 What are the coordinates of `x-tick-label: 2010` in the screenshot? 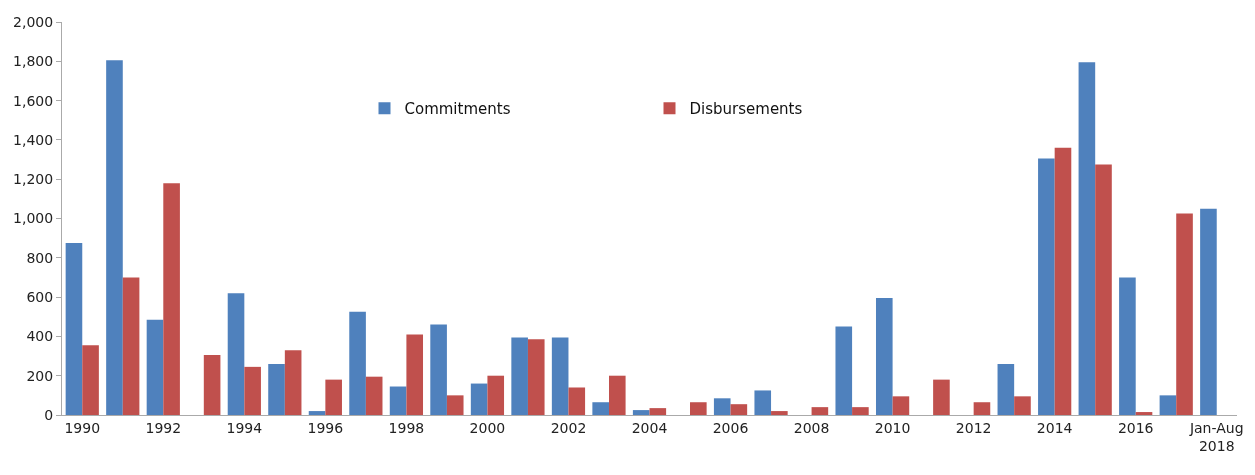 It's located at (892, 427).